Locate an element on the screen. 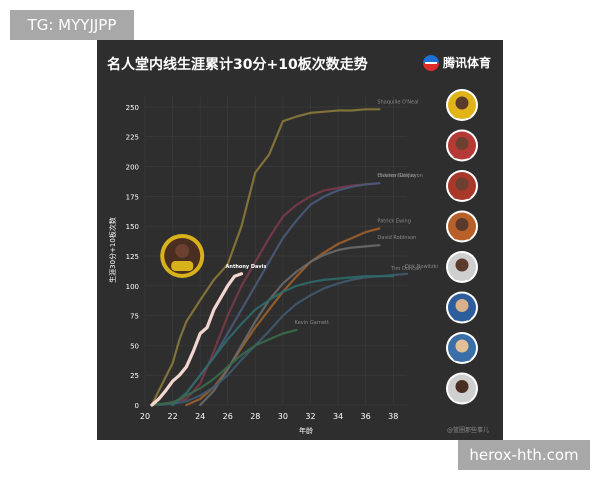 The height and width of the screenshot is (480, 600). watermark-top: TG: MYYJJPP is located at coordinates (72, 25).